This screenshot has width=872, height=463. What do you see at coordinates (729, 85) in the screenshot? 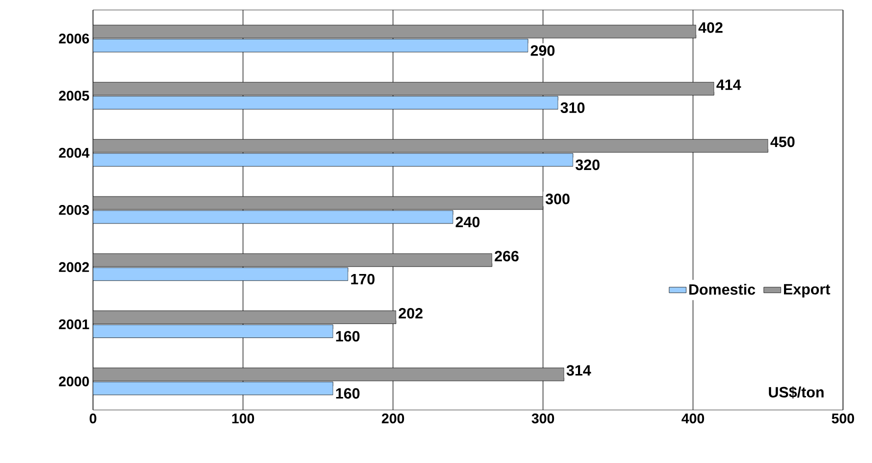
I see `data-label: 414` at bounding box center [729, 85].